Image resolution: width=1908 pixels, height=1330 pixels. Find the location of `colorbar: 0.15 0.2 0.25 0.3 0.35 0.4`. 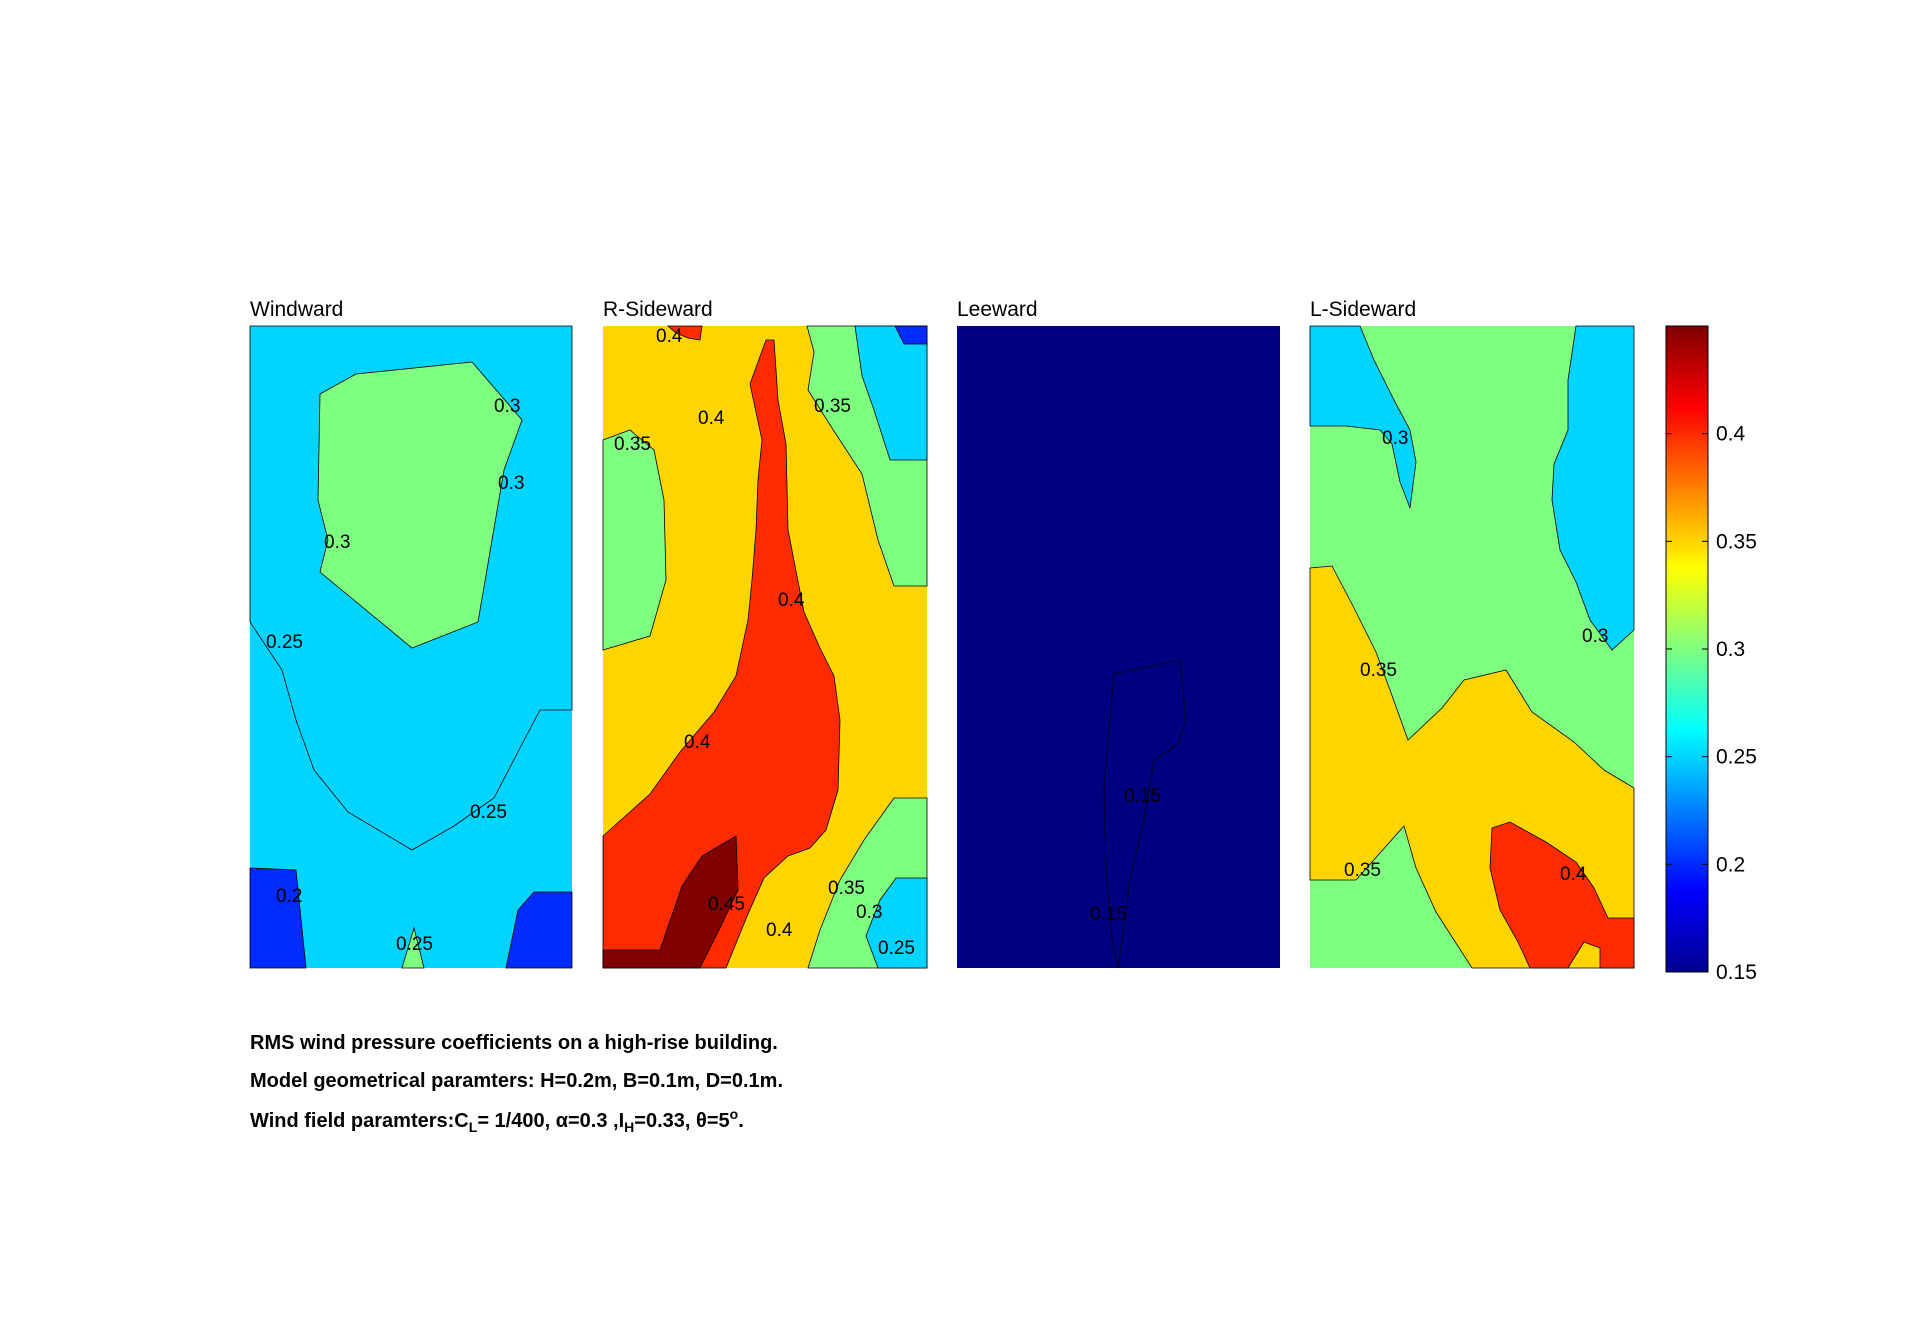

colorbar: 0.15 0.2 0.25 0.3 0.35 0.4 is located at coordinates (1711, 654).